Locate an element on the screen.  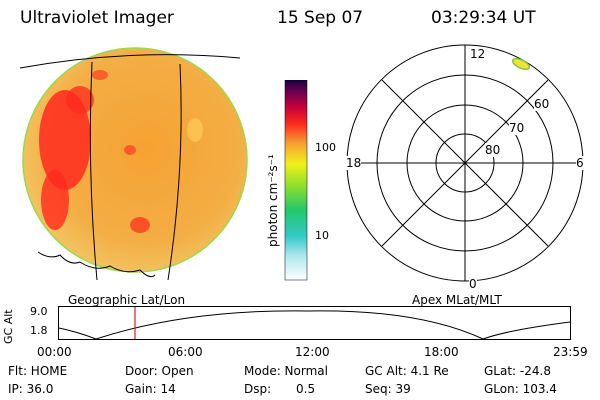
altitude-curve is located at coordinates (314, 325).